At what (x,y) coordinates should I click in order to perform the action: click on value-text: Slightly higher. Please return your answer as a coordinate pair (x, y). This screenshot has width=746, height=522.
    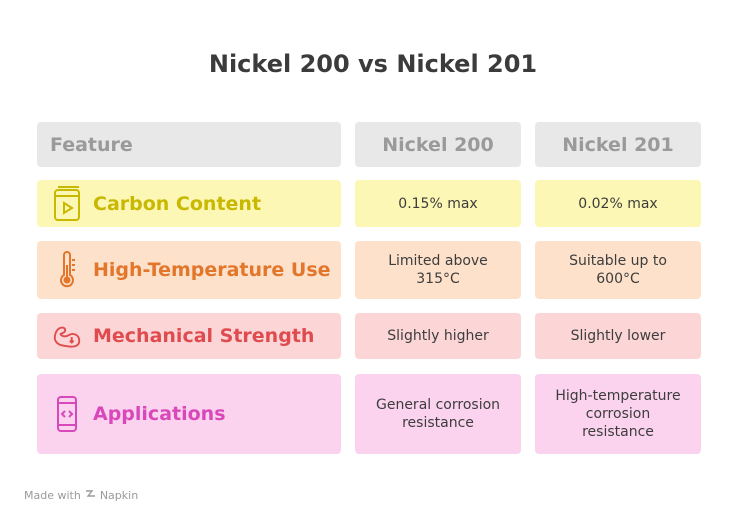
    Looking at the image, I should click on (438, 336).